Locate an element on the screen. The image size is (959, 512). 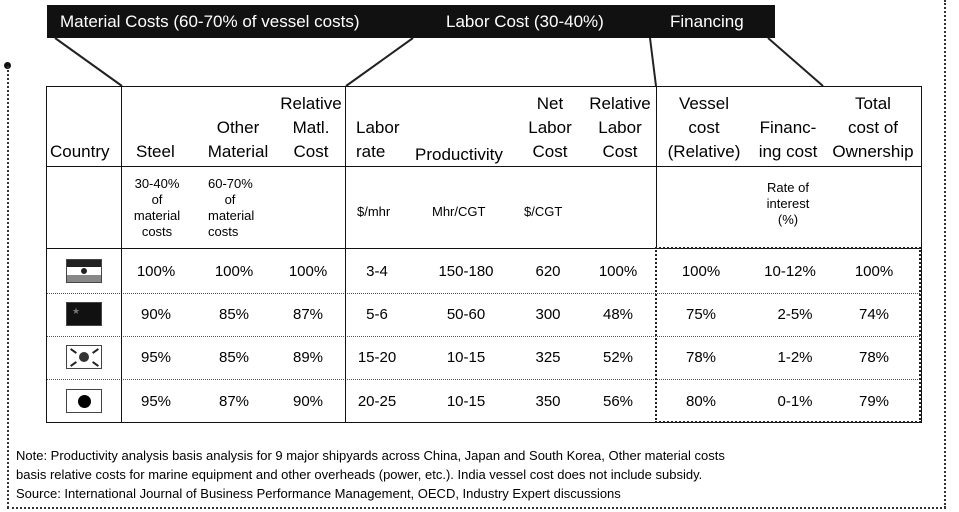
other-material-column-header: Other Material is located at coordinates (238, 140).